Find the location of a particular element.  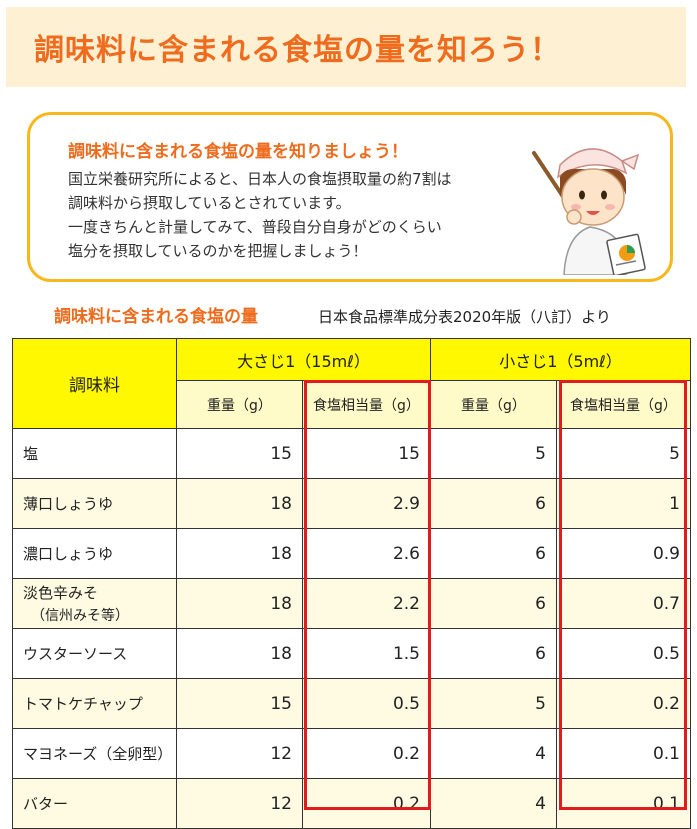

cell-value: 2.2 is located at coordinates (366, 603).